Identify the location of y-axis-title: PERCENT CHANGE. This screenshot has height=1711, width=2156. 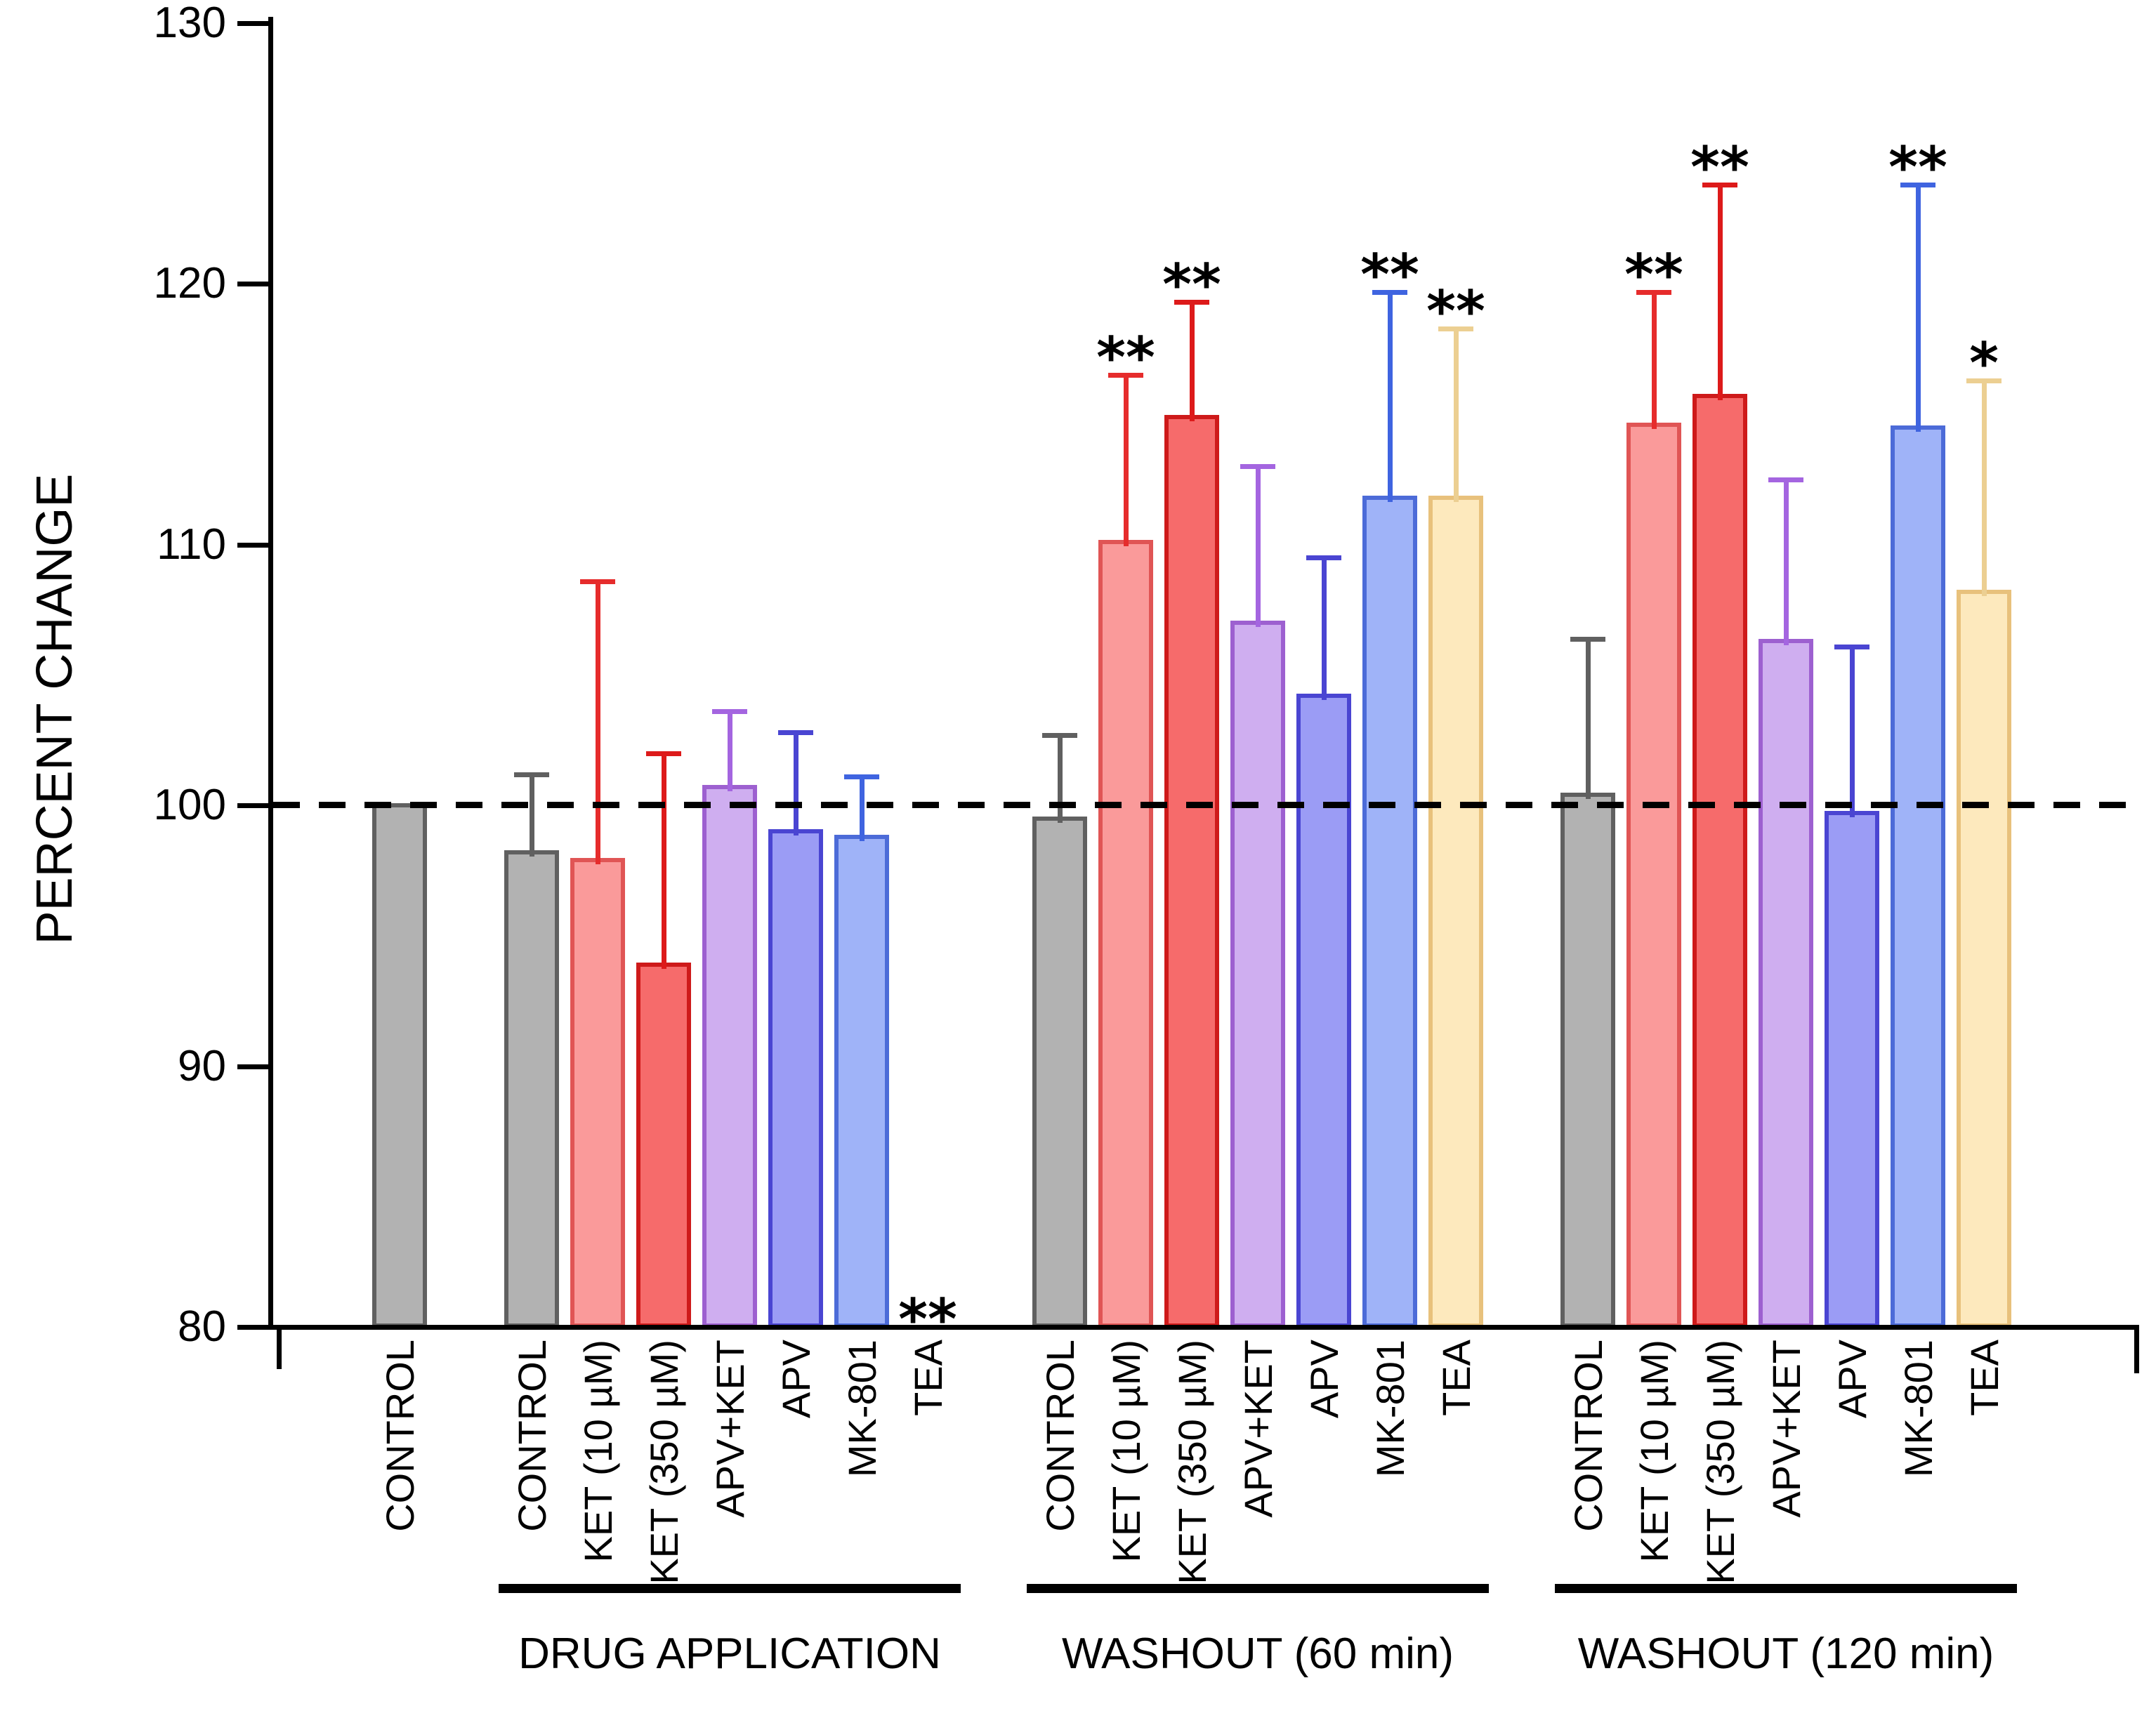
(55, 709).